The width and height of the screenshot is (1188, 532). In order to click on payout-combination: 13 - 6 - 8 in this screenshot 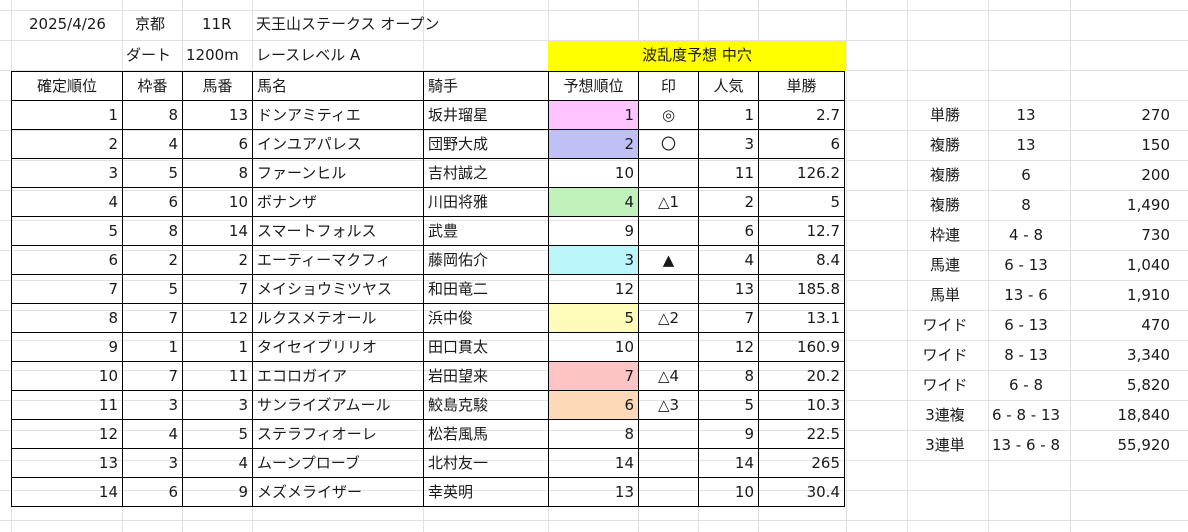, I will do `click(1026, 445)`.